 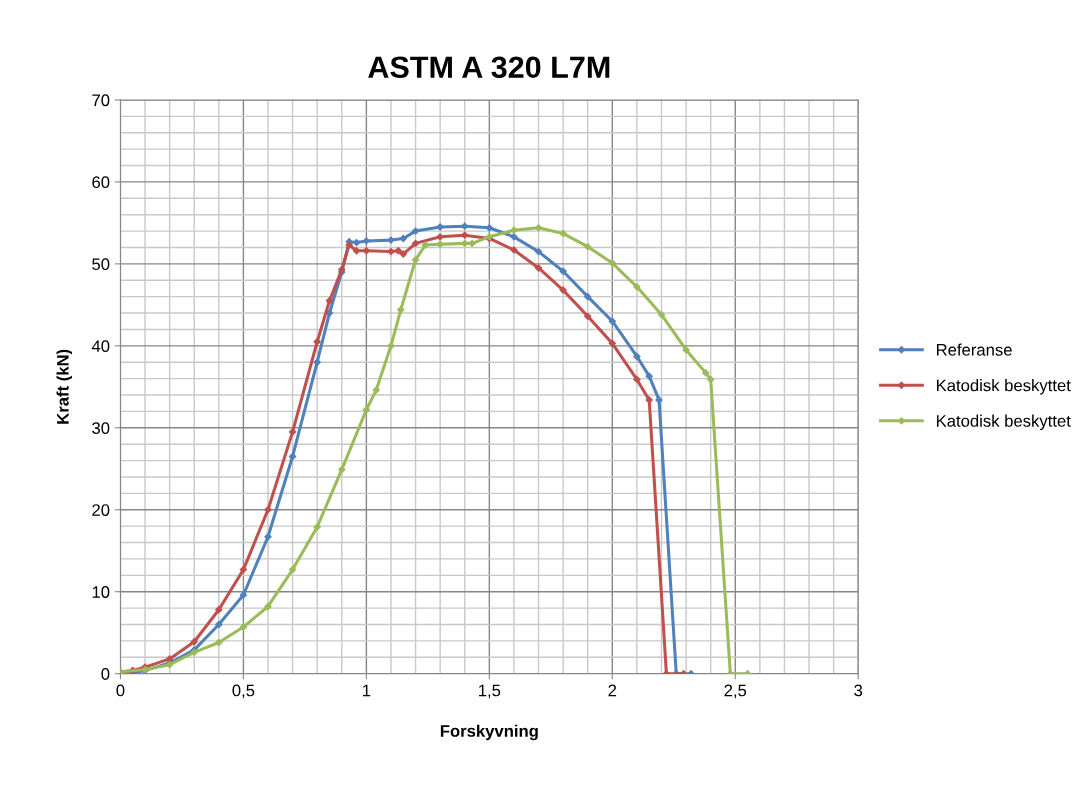 I want to click on y-axis-title: Kraft (kN), so click(x=64, y=386).